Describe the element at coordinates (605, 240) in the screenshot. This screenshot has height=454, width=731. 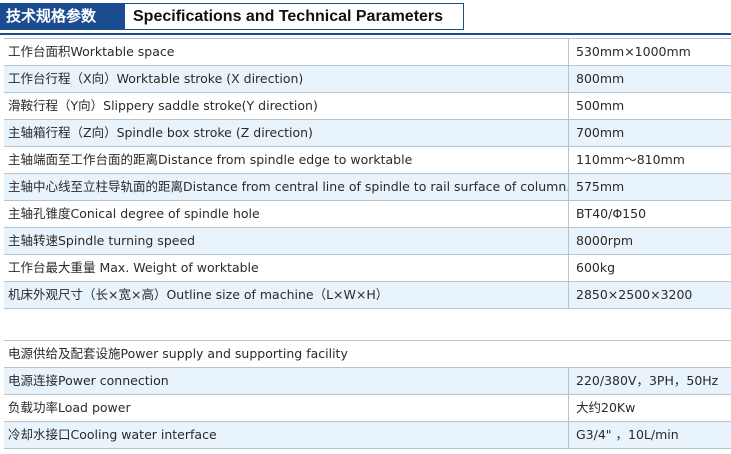
I see `spec-value: 8000rpm` at that location.